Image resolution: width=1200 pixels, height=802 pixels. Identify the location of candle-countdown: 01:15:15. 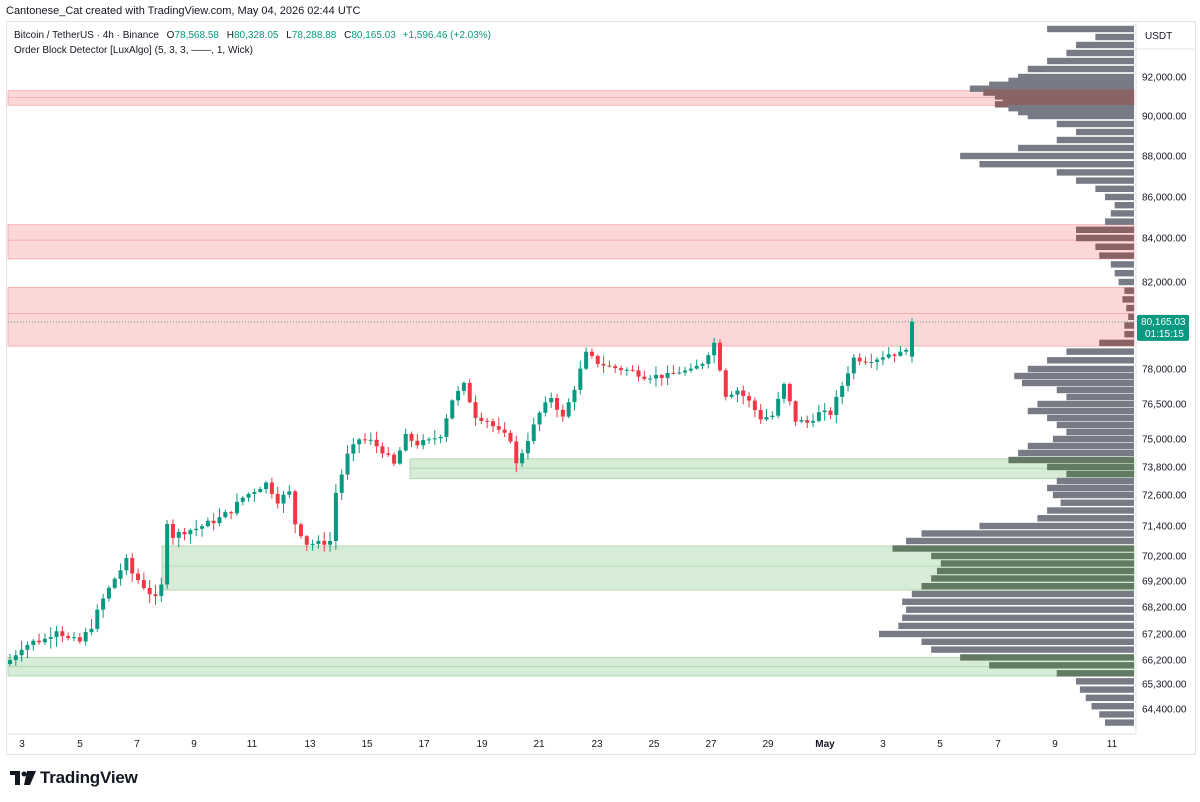
(1164, 334).